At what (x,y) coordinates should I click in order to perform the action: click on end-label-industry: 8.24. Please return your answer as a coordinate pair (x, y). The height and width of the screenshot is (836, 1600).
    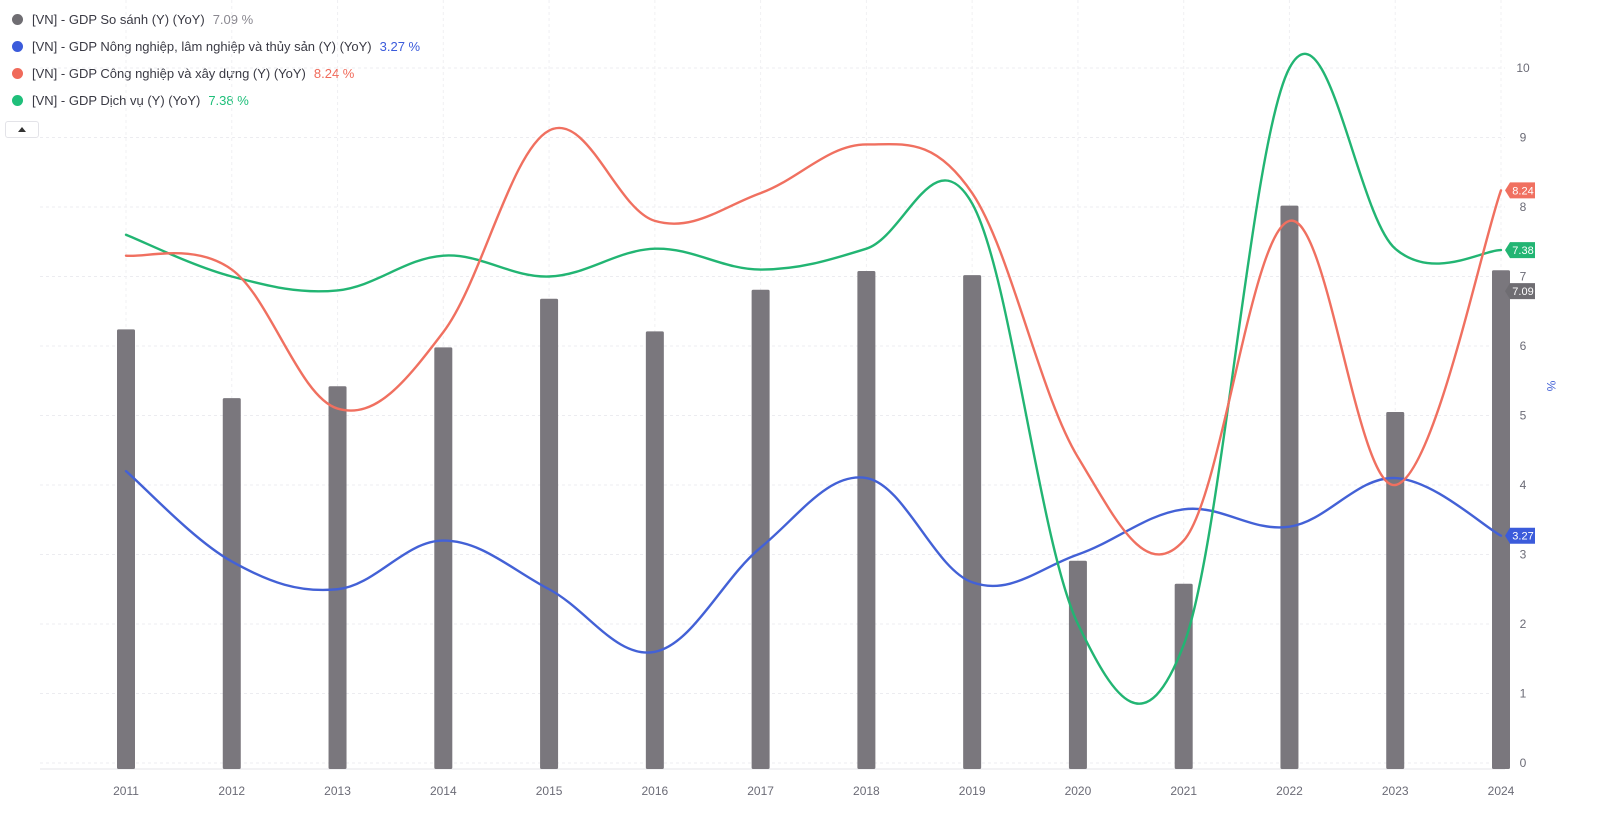
    Looking at the image, I should click on (1520, 190).